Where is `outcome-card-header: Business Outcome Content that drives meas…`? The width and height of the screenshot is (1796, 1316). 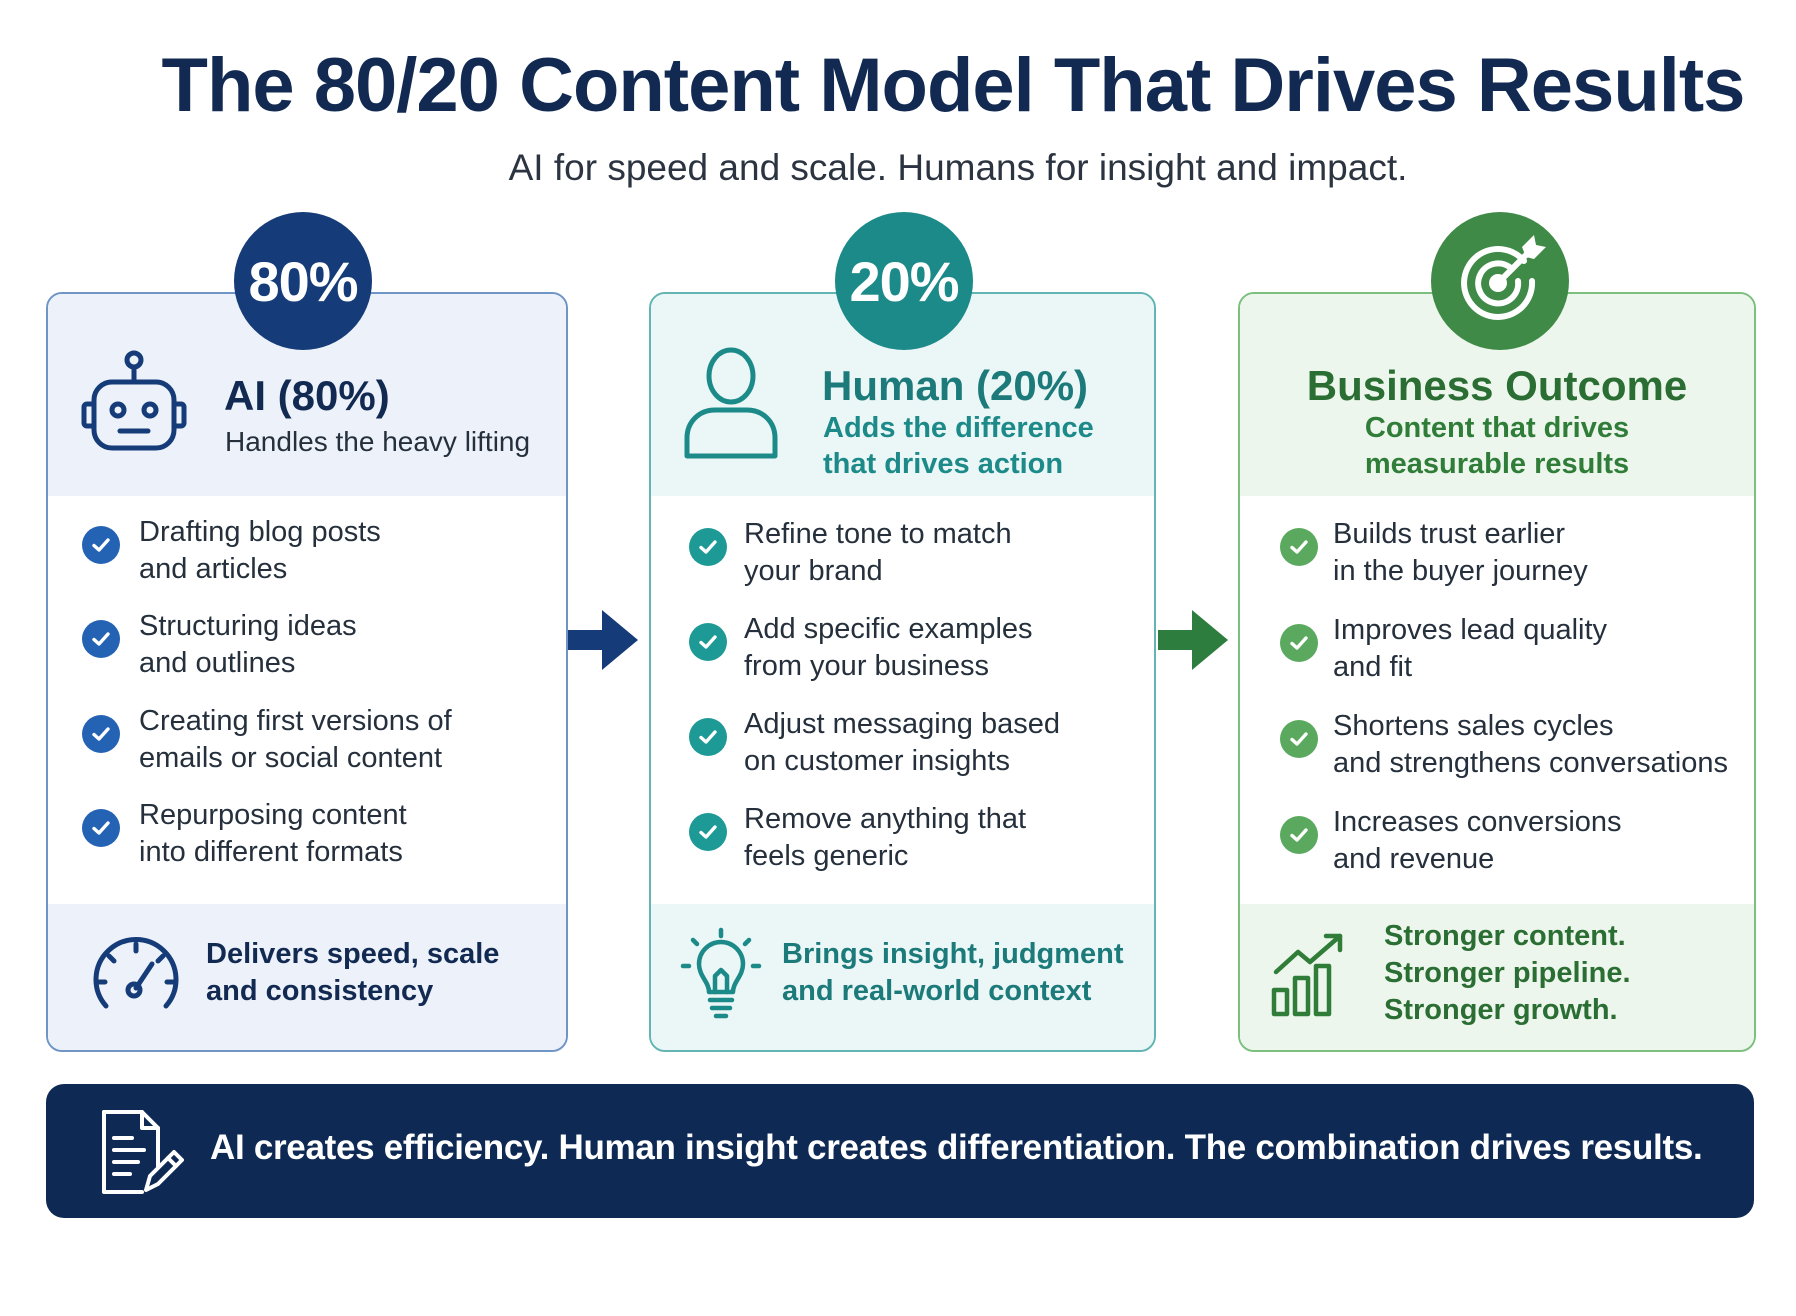
outcome-card-header: Business Outcome Content that drives meas… is located at coordinates (1497, 395).